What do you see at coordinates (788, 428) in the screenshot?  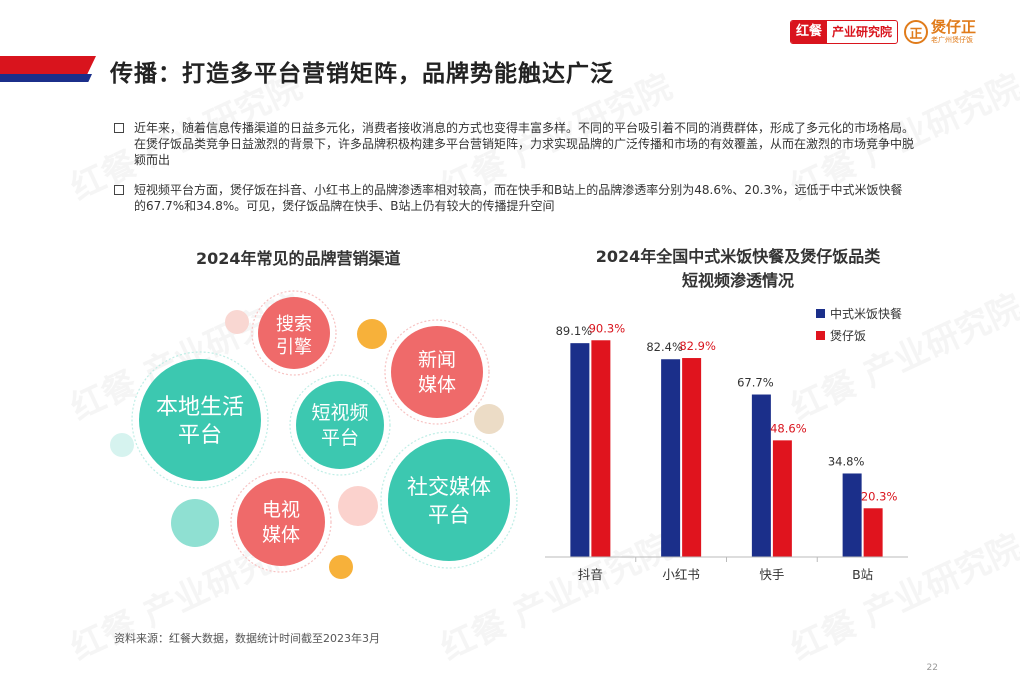 I see `data-label: 48.6%` at bounding box center [788, 428].